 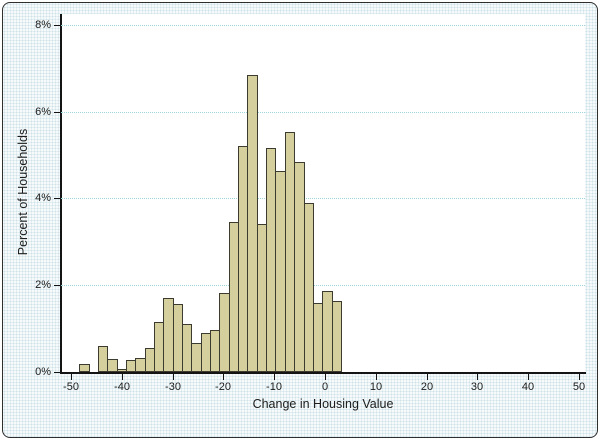 What do you see at coordinates (43, 285) in the screenshot?
I see `y-tick-label: 2%` at bounding box center [43, 285].